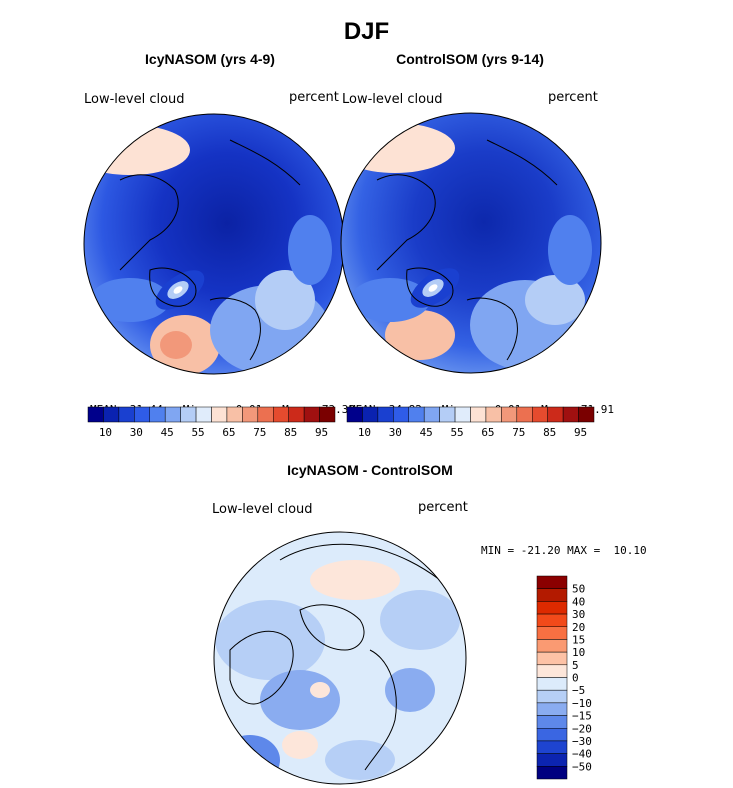 The height and width of the screenshot is (788, 733). What do you see at coordinates (575, 678) in the screenshot?
I see `colorbar-tick-label: 0` at bounding box center [575, 678].